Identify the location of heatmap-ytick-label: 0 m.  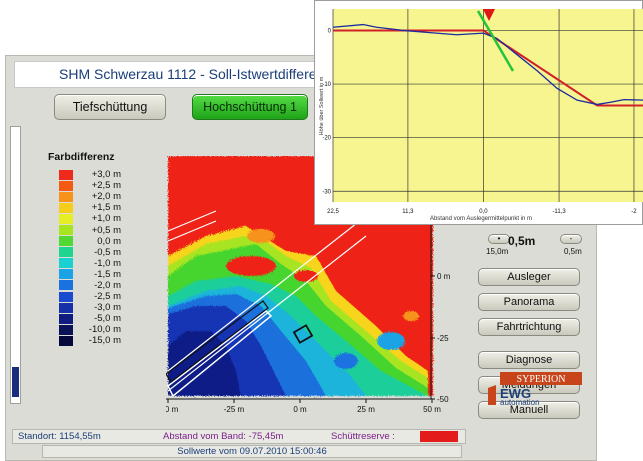
(444, 276).